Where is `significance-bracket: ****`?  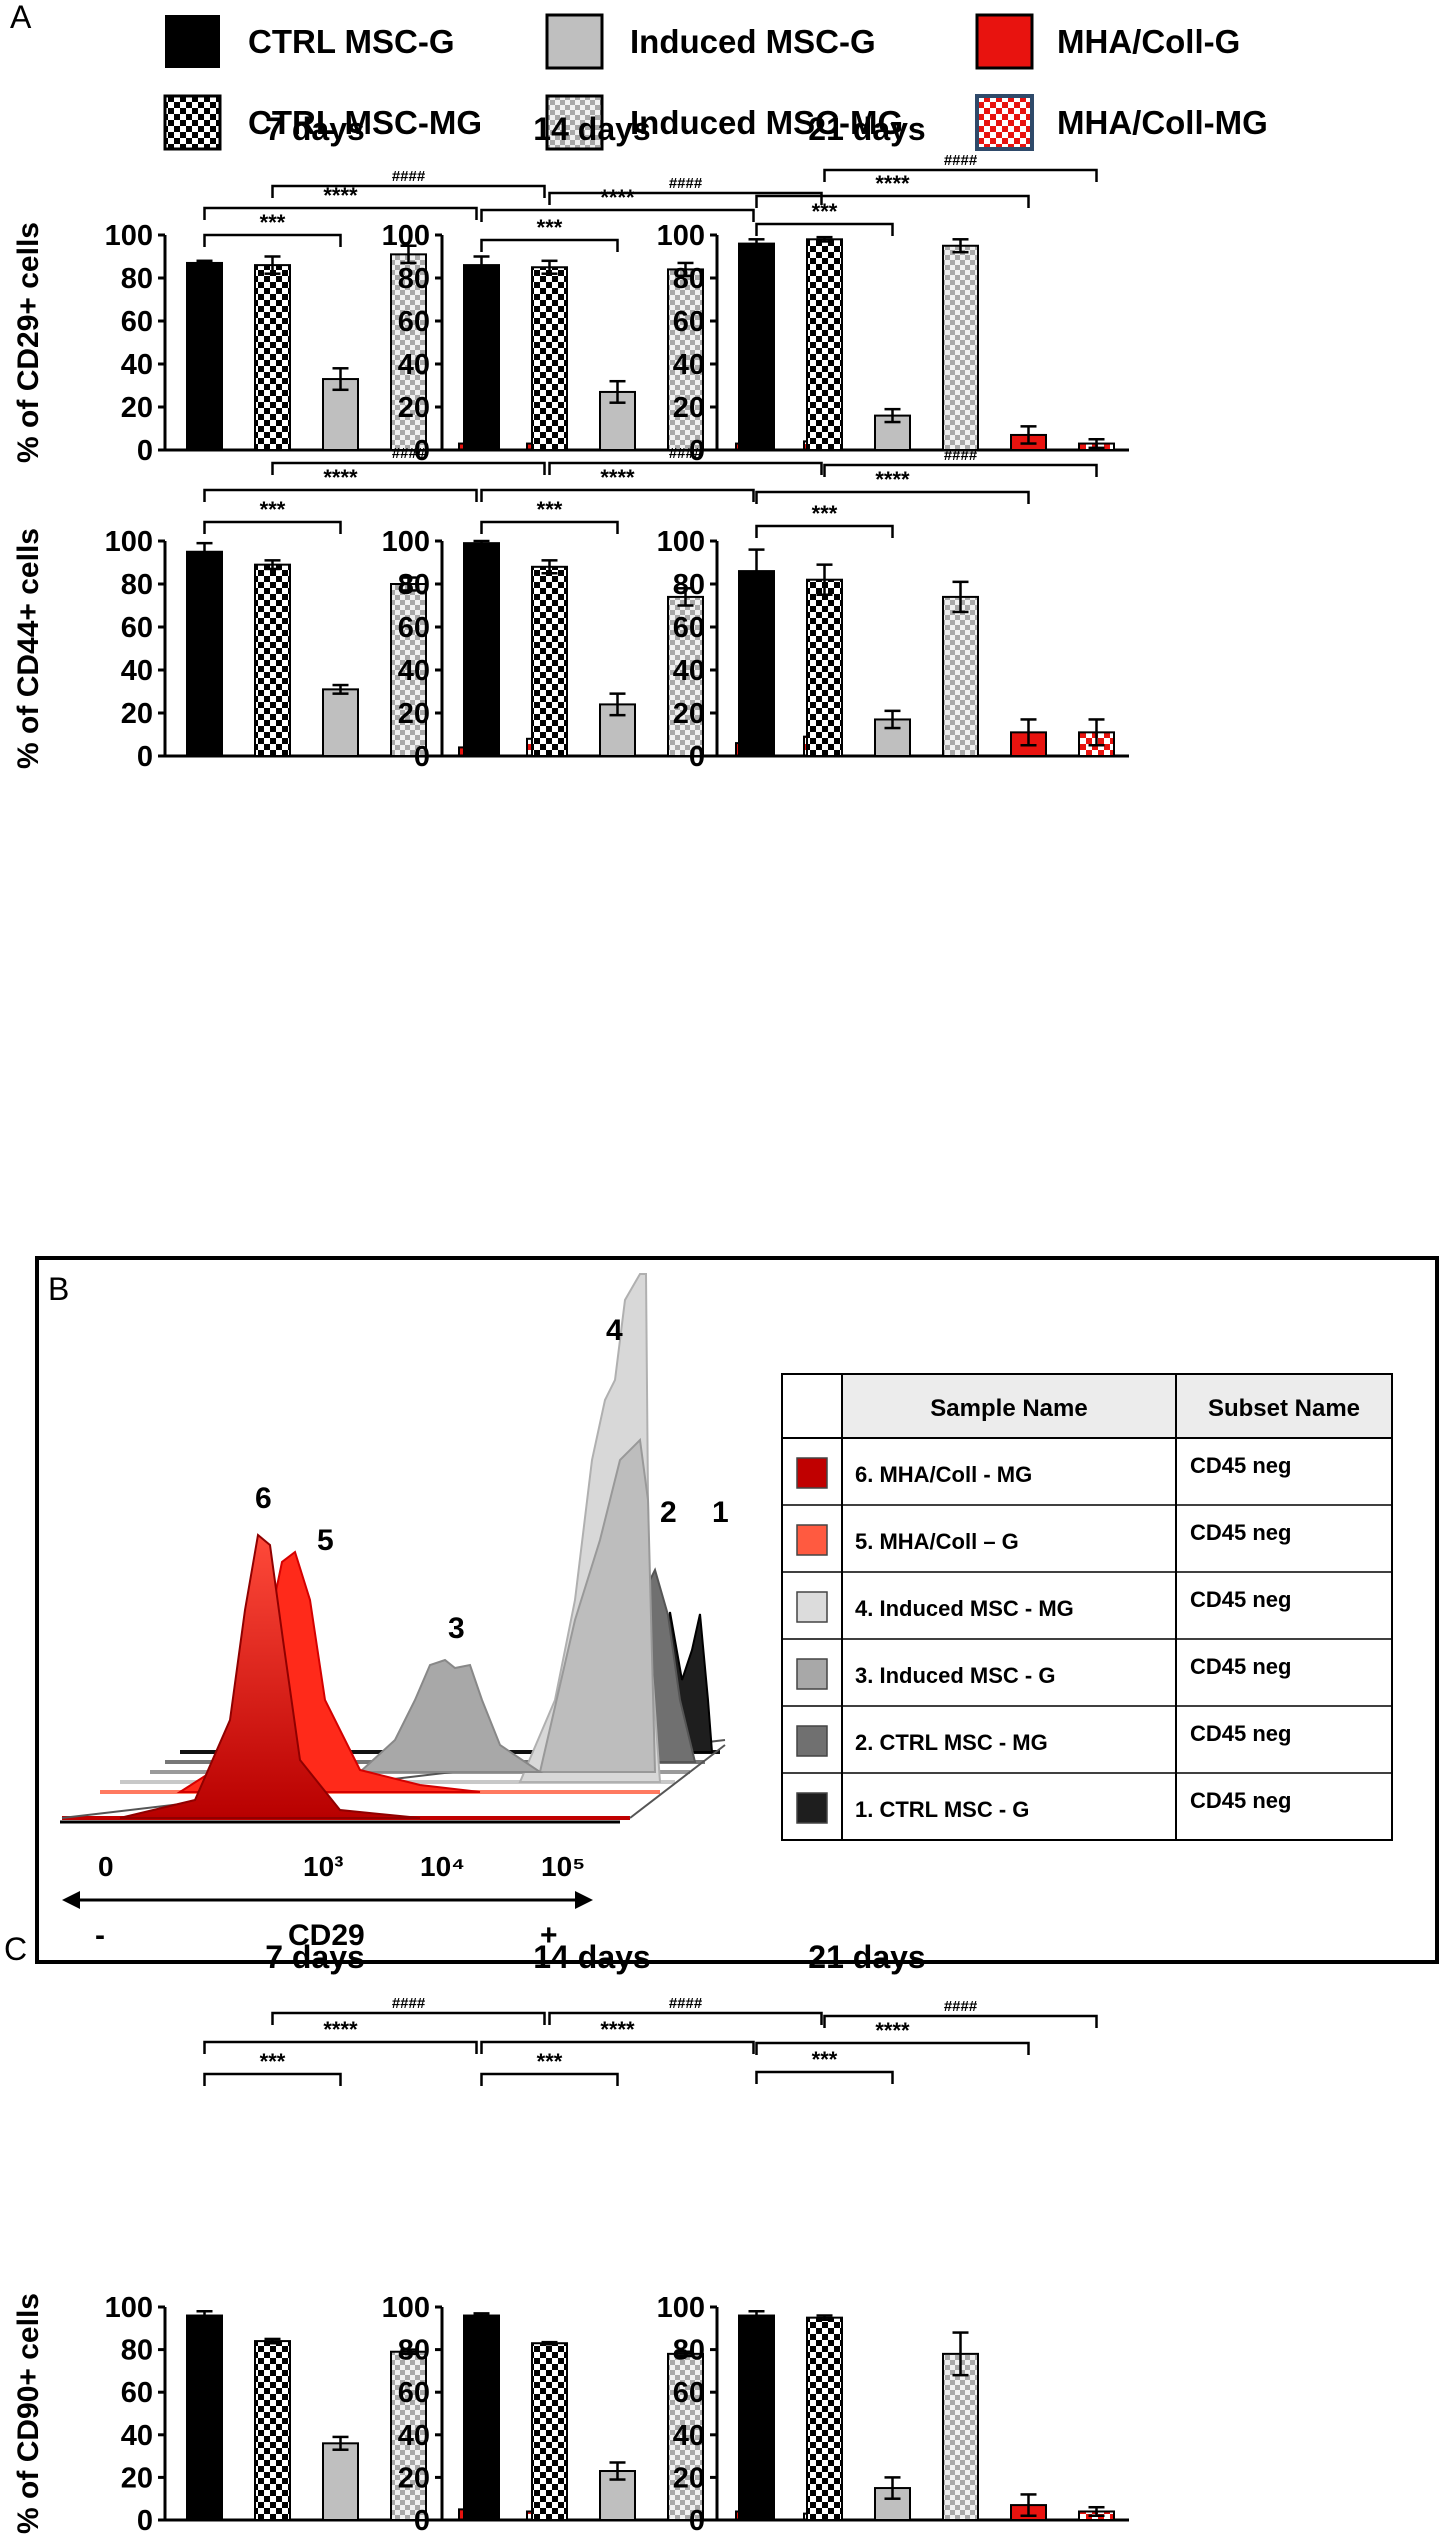 significance-bracket: **** is located at coordinates (617, 2035).